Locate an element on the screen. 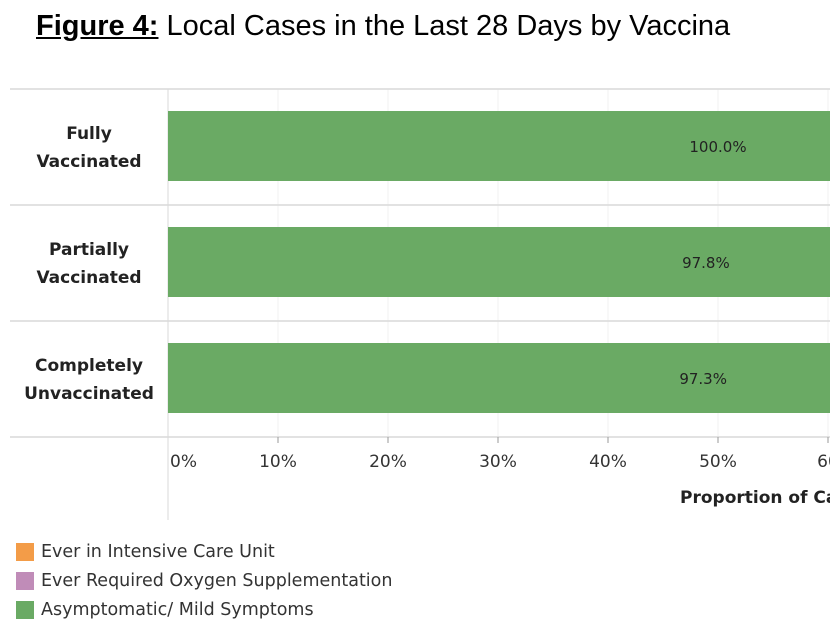 The height and width of the screenshot is (622, 830). tick-label: 0% is located at coordinates (183, 462).